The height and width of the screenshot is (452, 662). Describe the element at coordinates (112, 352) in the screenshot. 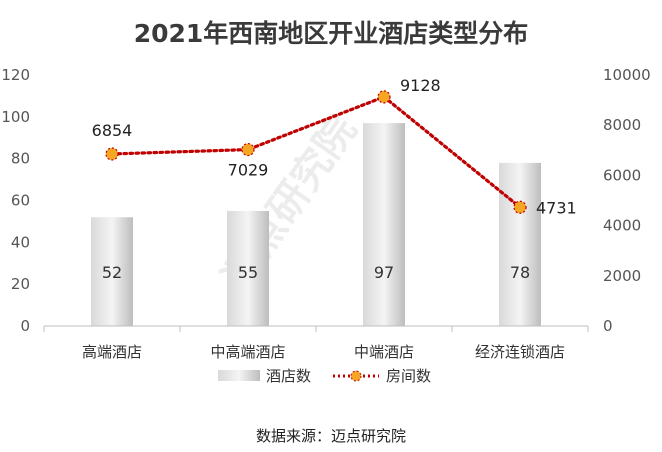

I see `category-label: 高端酒店` at that location.